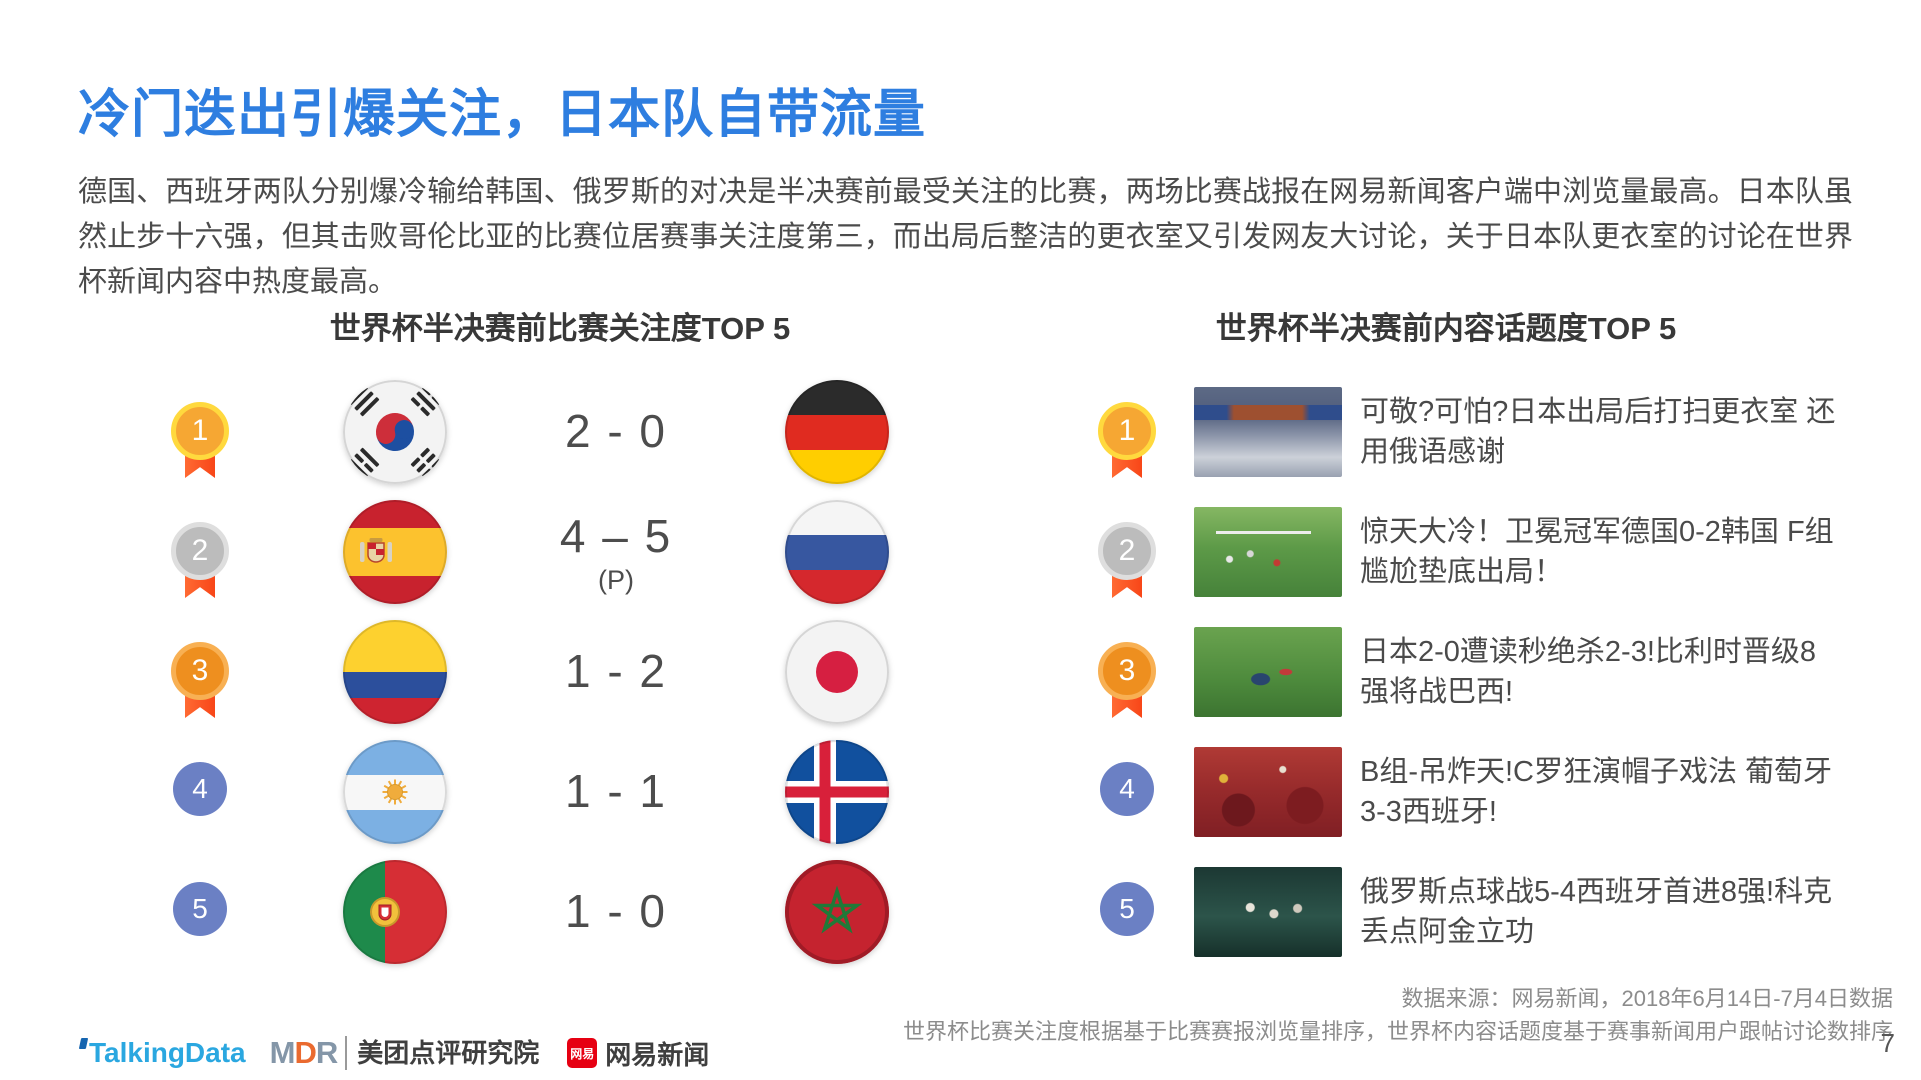  I want to click on match-score: 1 - 0, so click(616, 911).